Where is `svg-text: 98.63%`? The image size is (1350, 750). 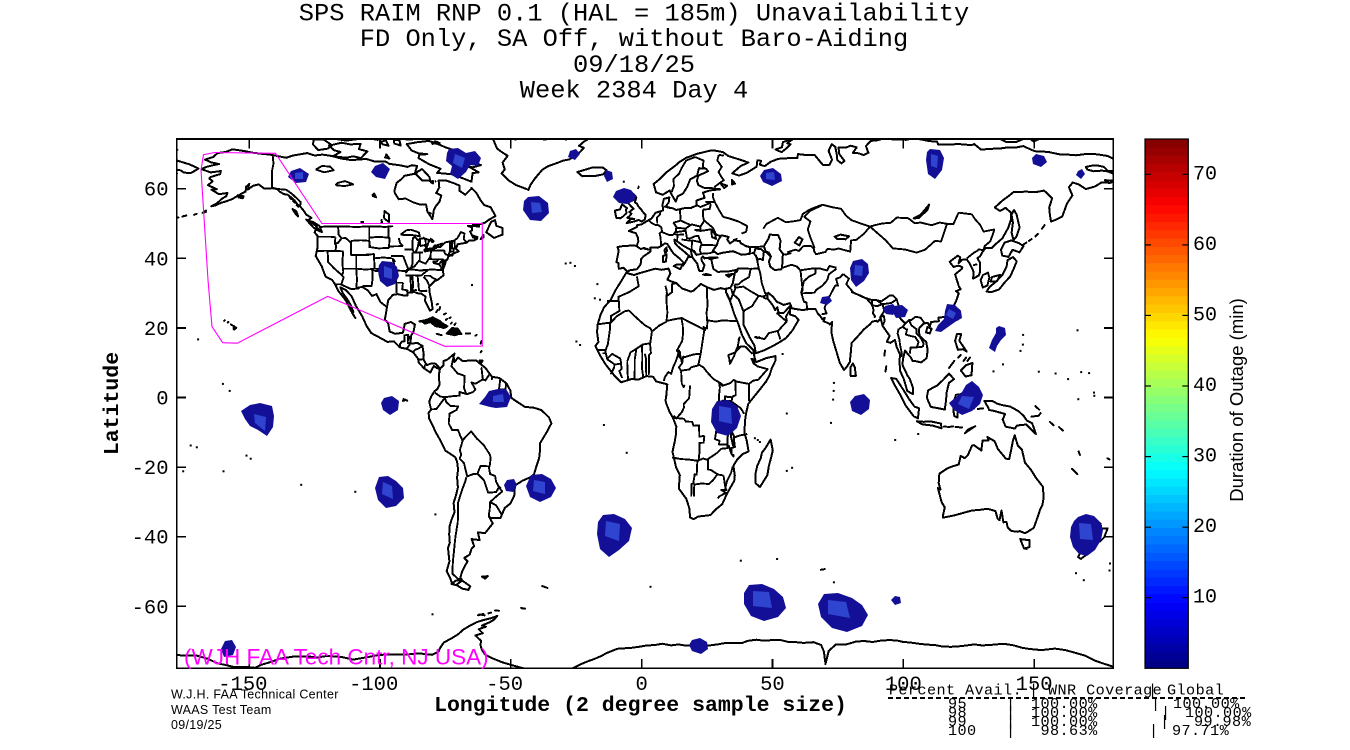
svg-text: 98.63% is located at coordinates (1064, 731).